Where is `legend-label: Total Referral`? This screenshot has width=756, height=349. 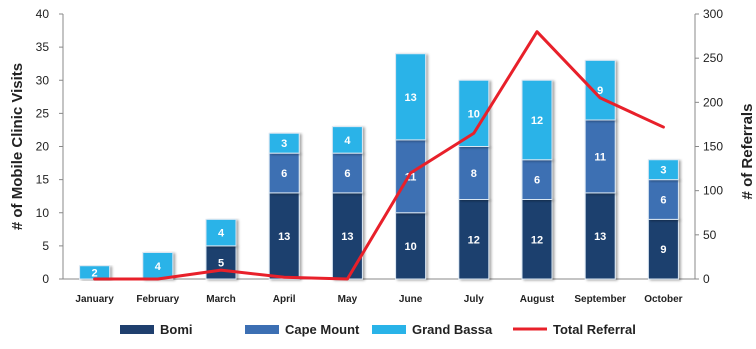 legend-label: Total Referral is located at coordinates (594, 329).